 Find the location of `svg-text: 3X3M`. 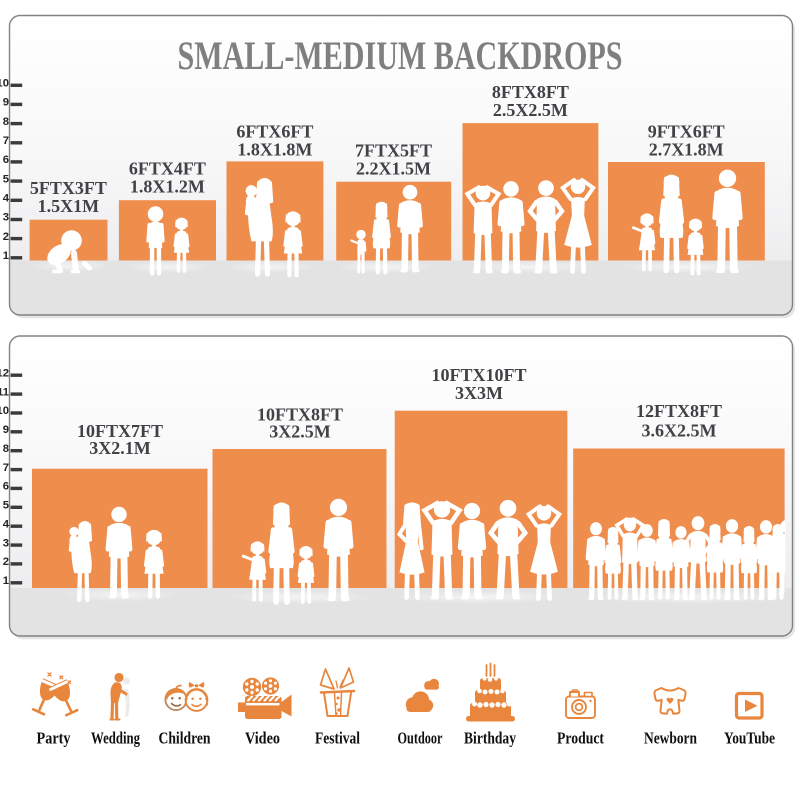

svg-text: 3X3M is located at coordinates (479, 393).